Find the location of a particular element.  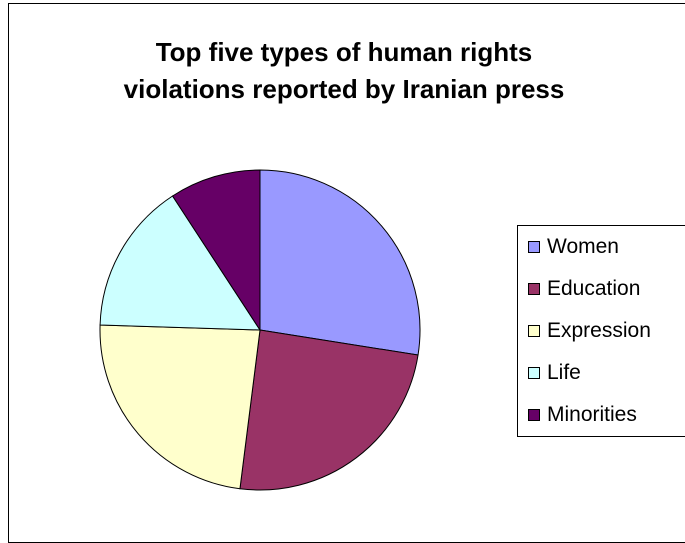

legend-item-life: Life is located at coordinates (554, 373).